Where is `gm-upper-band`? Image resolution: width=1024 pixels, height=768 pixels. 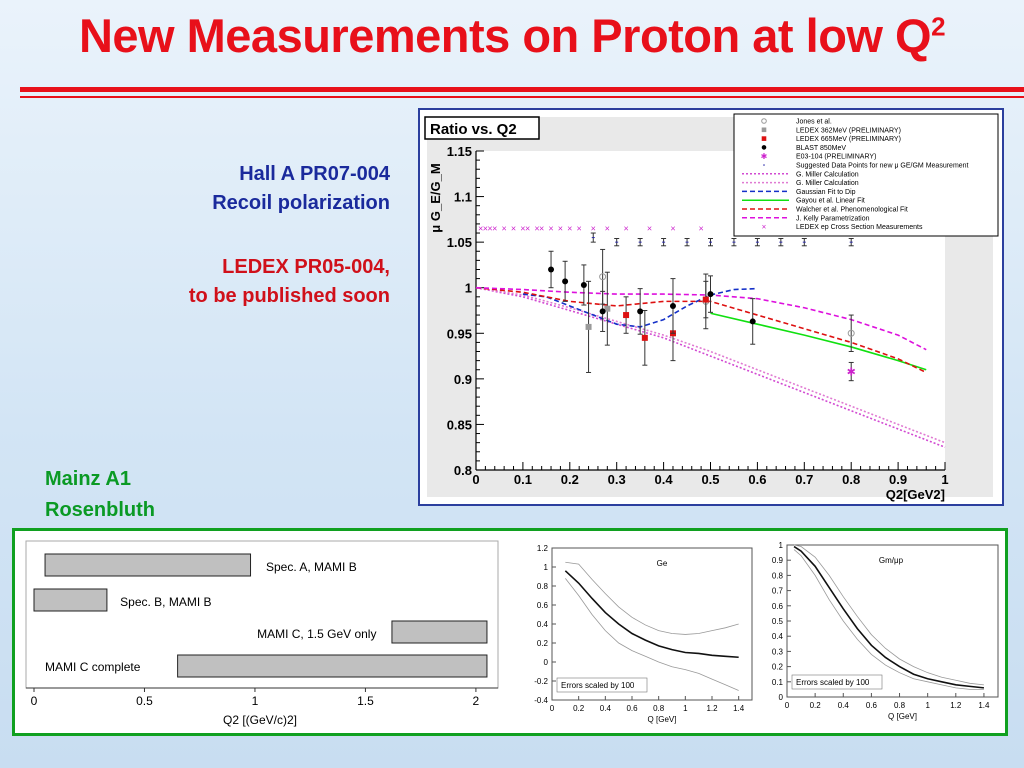
gm-upper-band is located at coordinates (888, 615).